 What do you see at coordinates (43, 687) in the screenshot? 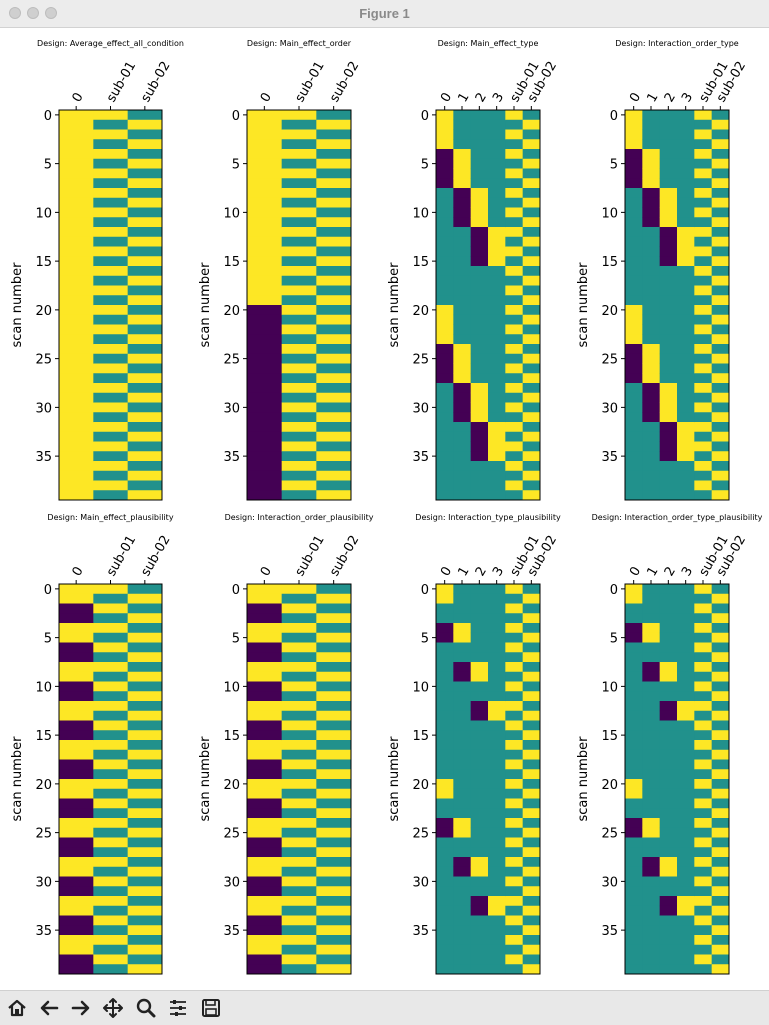
I see `y-tick-label: 10` at bounding box center [43, 687].